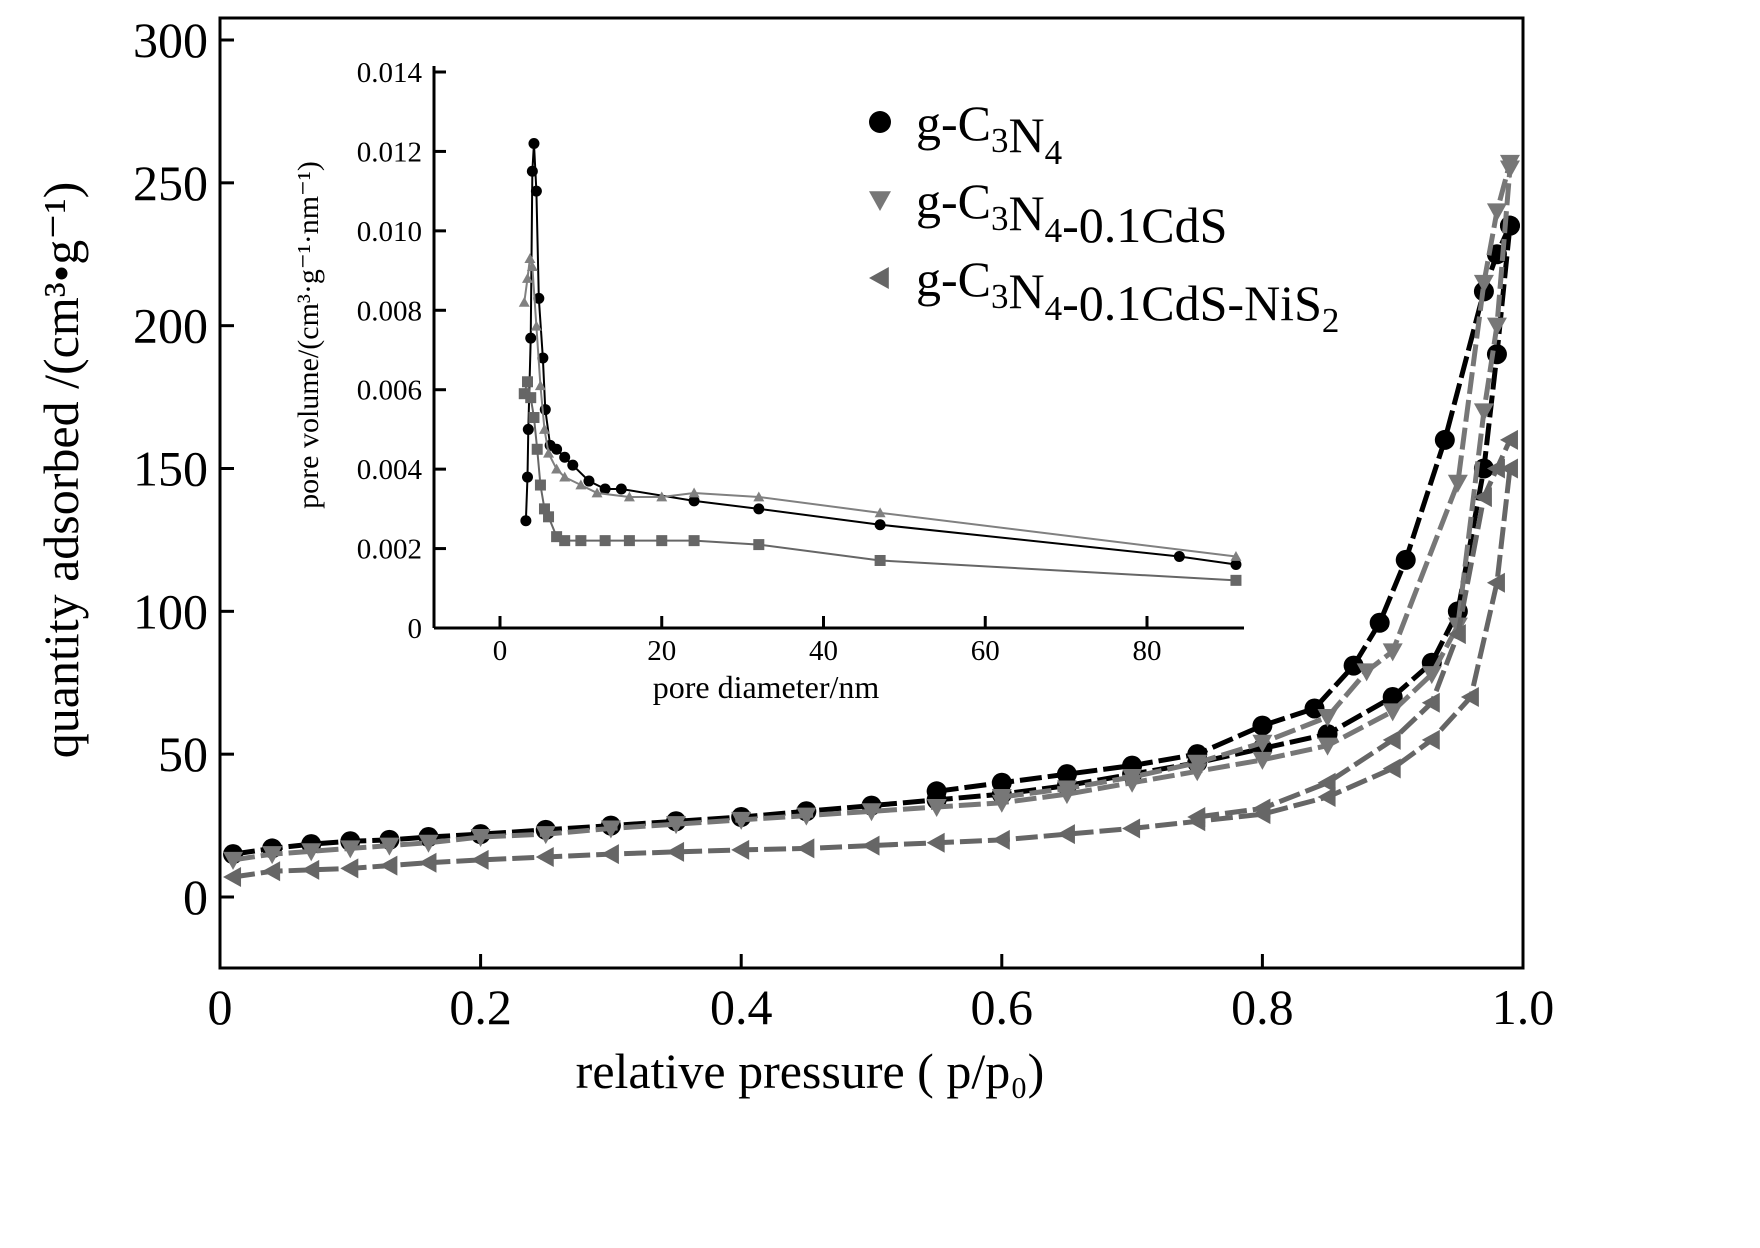 The height and width of the screenshot is (1248, 1760). I want to click on legend-label: g-C3N4, so click(989, 133).